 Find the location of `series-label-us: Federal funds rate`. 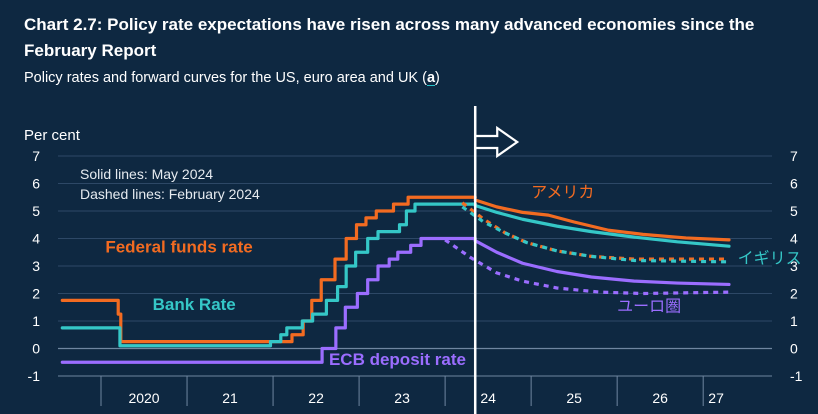

series-label-us: Federal funds rate is located at coordinates (178, 246).